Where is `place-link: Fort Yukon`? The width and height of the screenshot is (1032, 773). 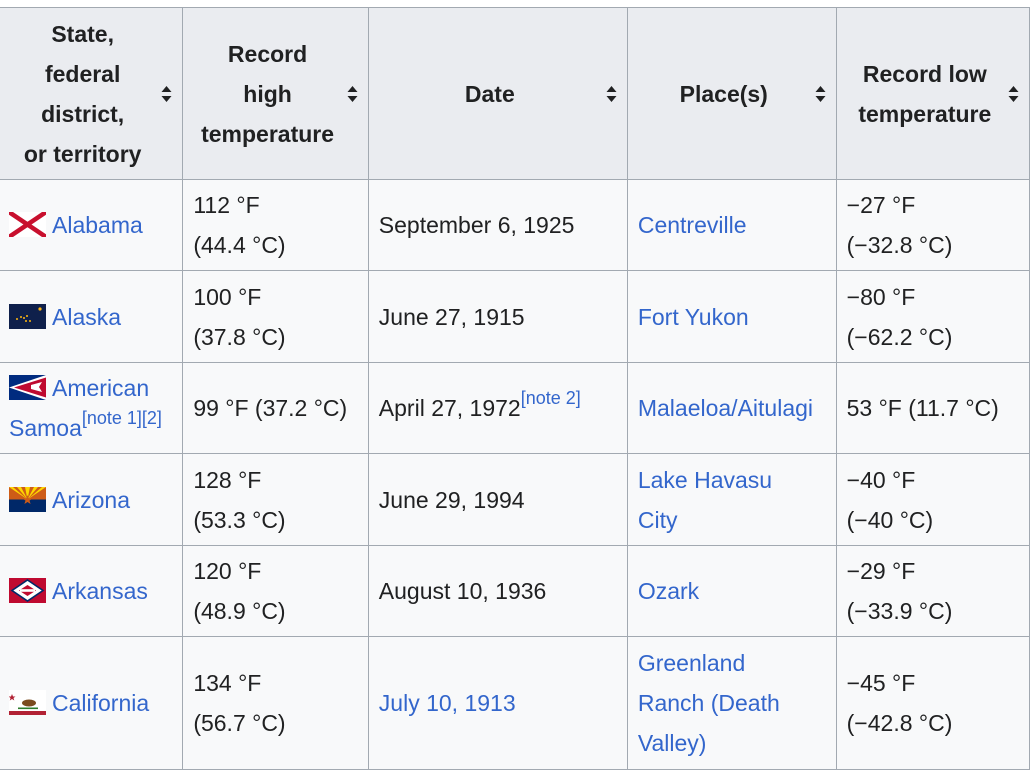
place-link: Fort Yukon is located at coordinates (693, 316).